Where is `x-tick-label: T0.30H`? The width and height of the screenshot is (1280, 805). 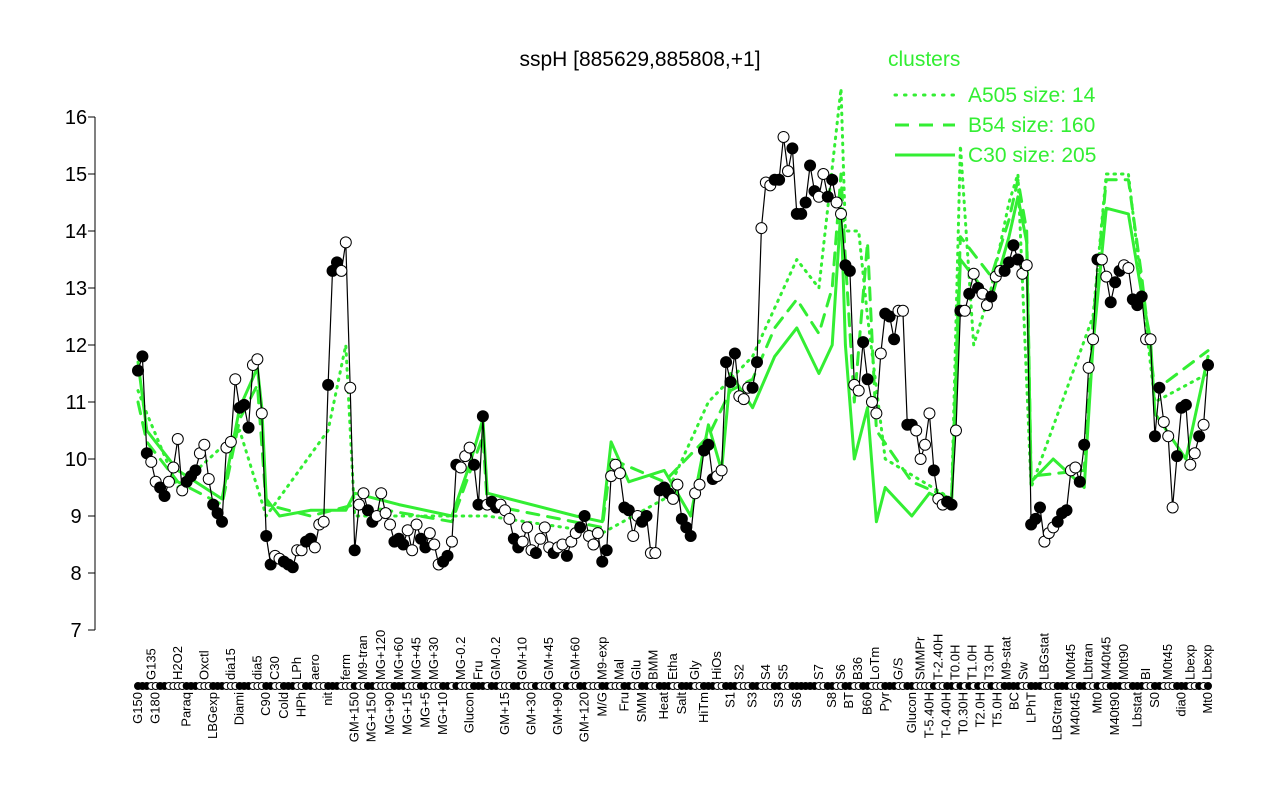 x-tick-label: T0.30H is located at coordinates (962, 713).